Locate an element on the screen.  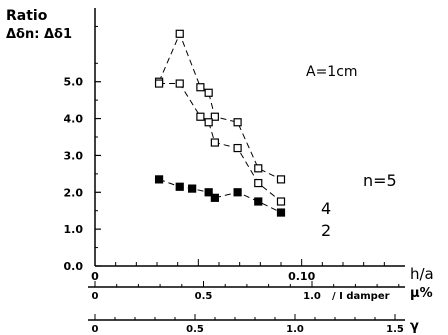
x-tick-label: 0.10 is located at coordinates (301, 276).